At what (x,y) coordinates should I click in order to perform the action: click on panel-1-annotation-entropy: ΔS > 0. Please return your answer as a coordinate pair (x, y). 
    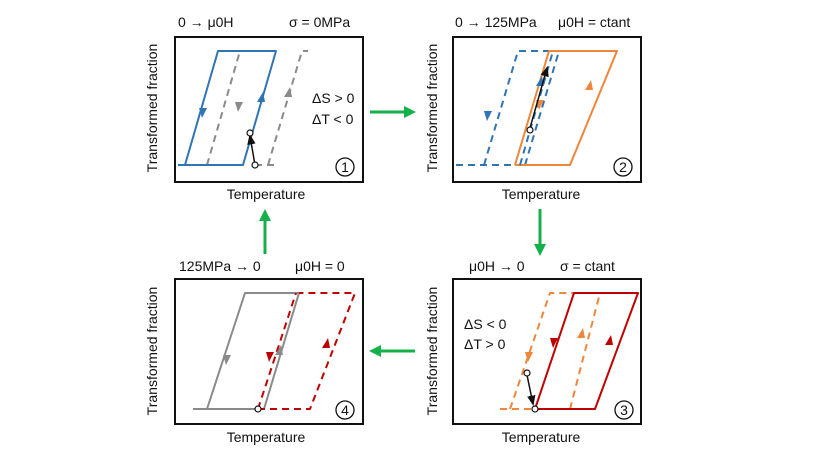
    Looking at the image, I should click on (333, 98).